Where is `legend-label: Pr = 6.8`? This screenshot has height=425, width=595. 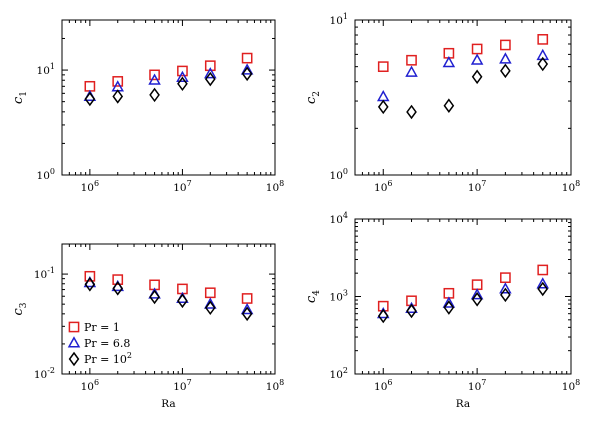 legend-label: Pr = 6.8 is located at coordinates (107, 343).